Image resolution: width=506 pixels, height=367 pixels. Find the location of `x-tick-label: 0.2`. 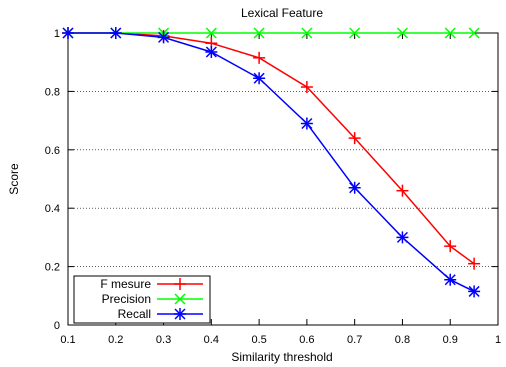

x-tick-label: 0.2 is located at coordinates (115, 340).